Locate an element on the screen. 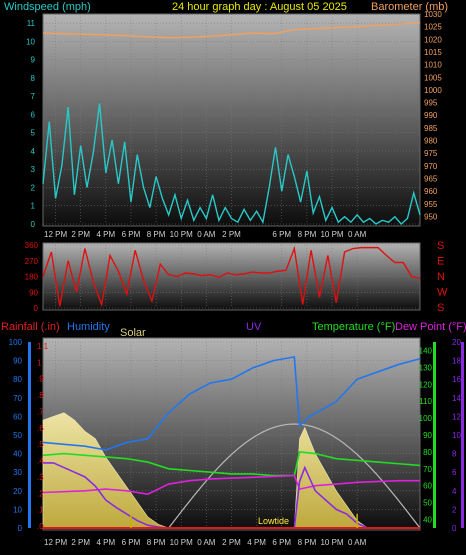 This screenshot has width=466, height=555. barometer-tick-label: 1005 is located at coordinates (433, 77).